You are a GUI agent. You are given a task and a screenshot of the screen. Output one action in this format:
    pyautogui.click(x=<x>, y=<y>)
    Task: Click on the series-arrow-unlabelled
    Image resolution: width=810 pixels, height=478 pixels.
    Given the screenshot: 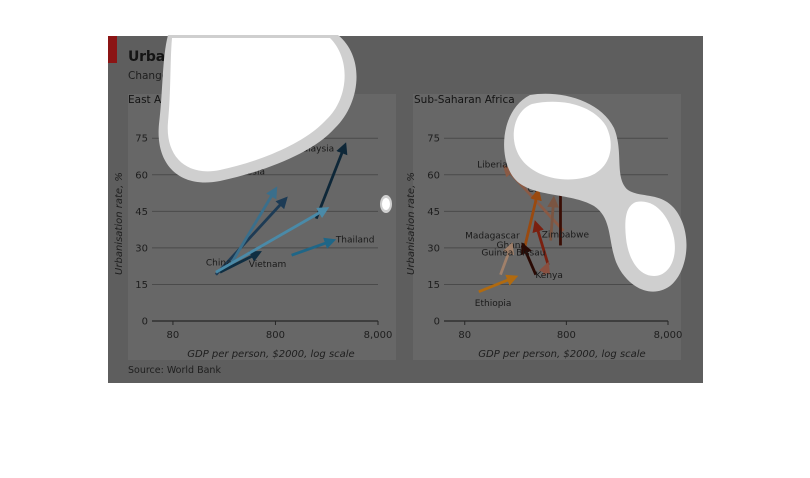 What is the action you would take?
    pyautogui.click(x=272, y=240)
    